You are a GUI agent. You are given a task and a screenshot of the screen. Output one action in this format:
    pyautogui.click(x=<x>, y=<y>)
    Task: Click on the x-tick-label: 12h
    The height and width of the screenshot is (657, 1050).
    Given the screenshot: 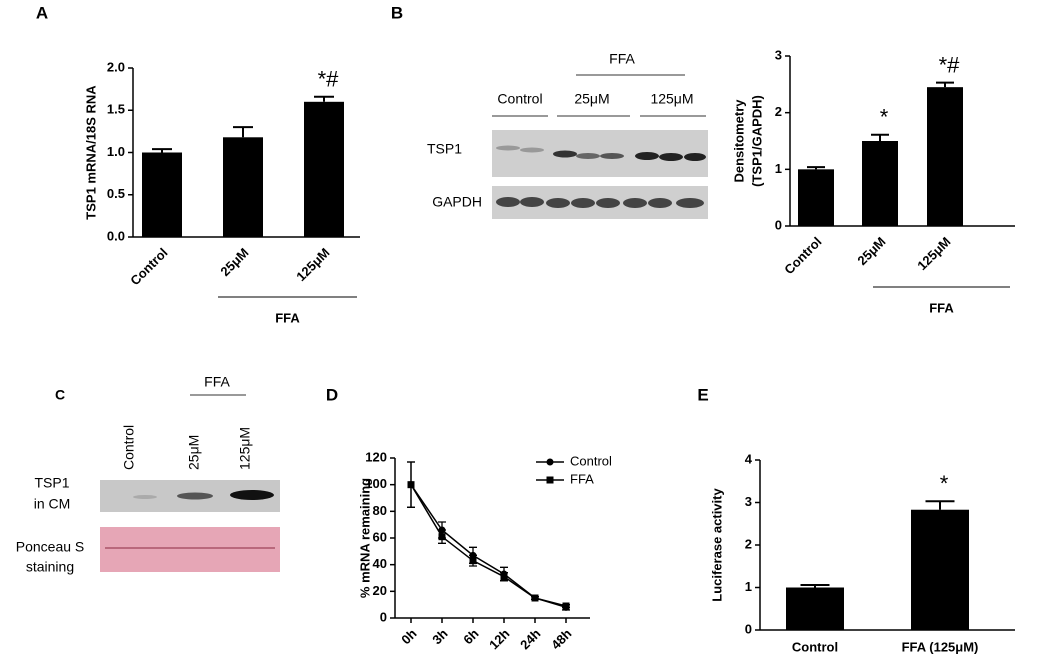 What is the action you would take?
    pyautogui.click(x=499, y=639)
    